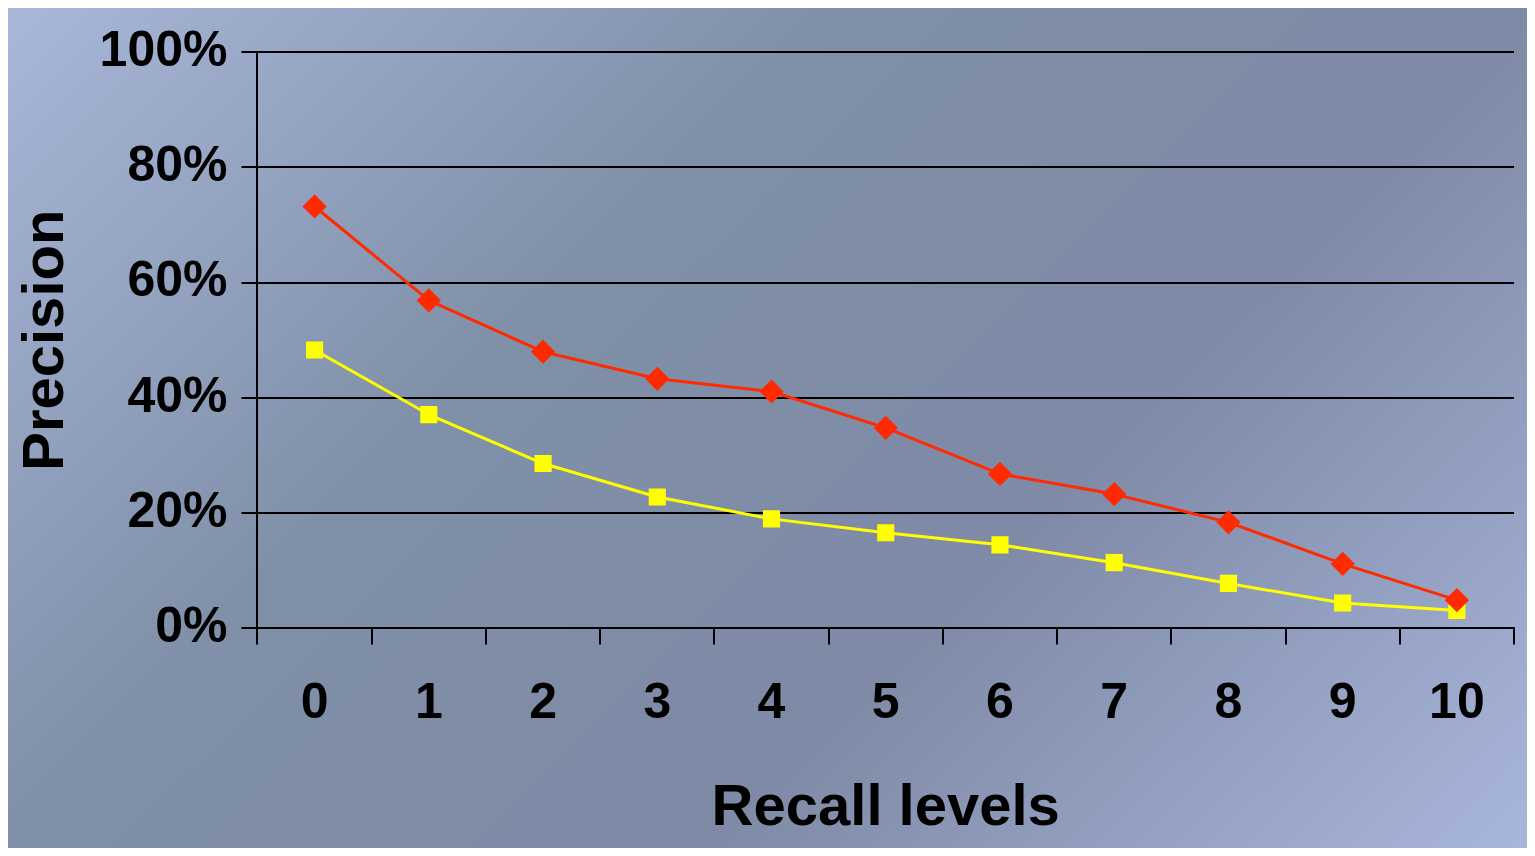 This screenshot has width=1535, height=856. I want to click on y-axis-title: Precision, so click(42, 340).